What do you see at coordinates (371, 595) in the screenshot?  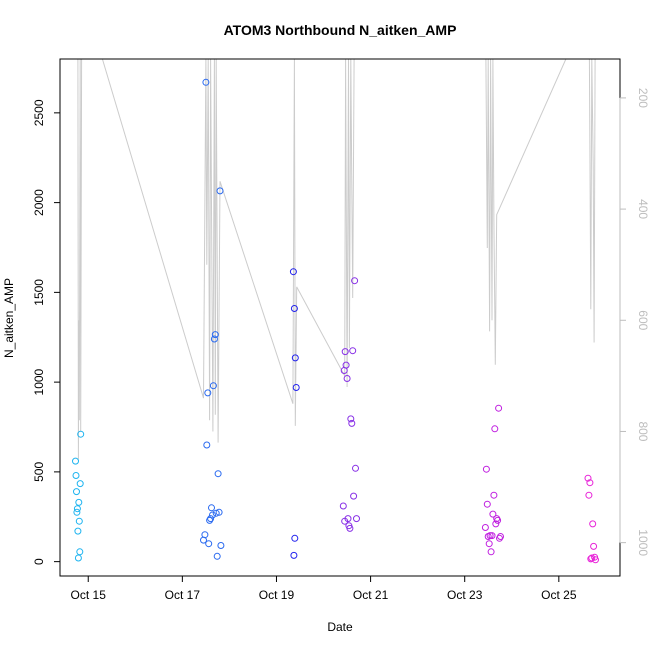 I see `x-tick-label: Oct 21` at bounding box center [371, 595].